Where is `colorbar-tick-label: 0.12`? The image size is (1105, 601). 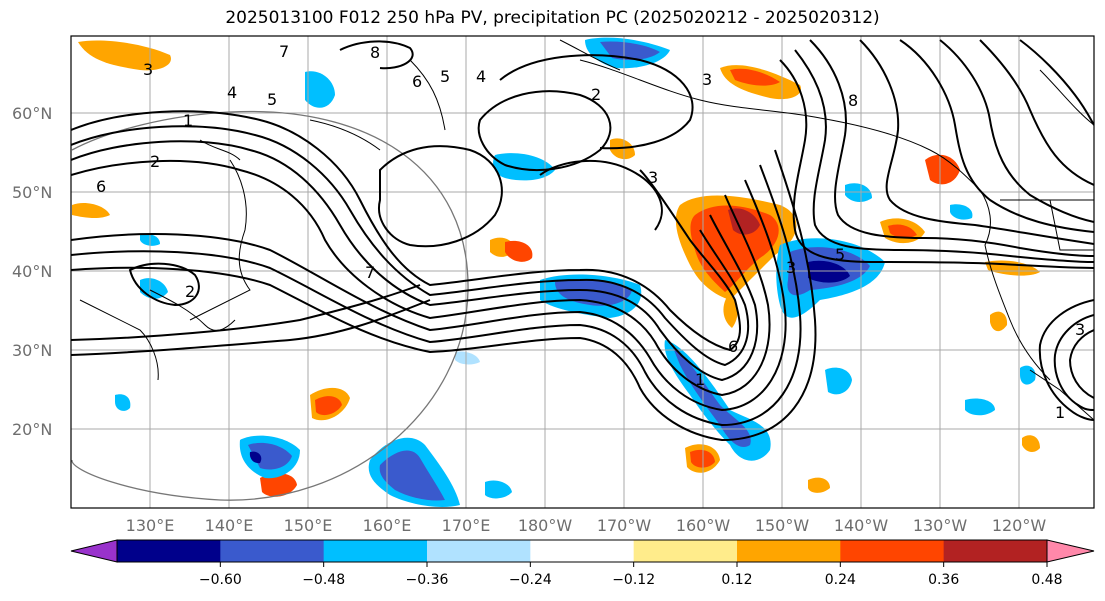
colorbar-tick-label: 0.12 is located at coordinates (736, 580).